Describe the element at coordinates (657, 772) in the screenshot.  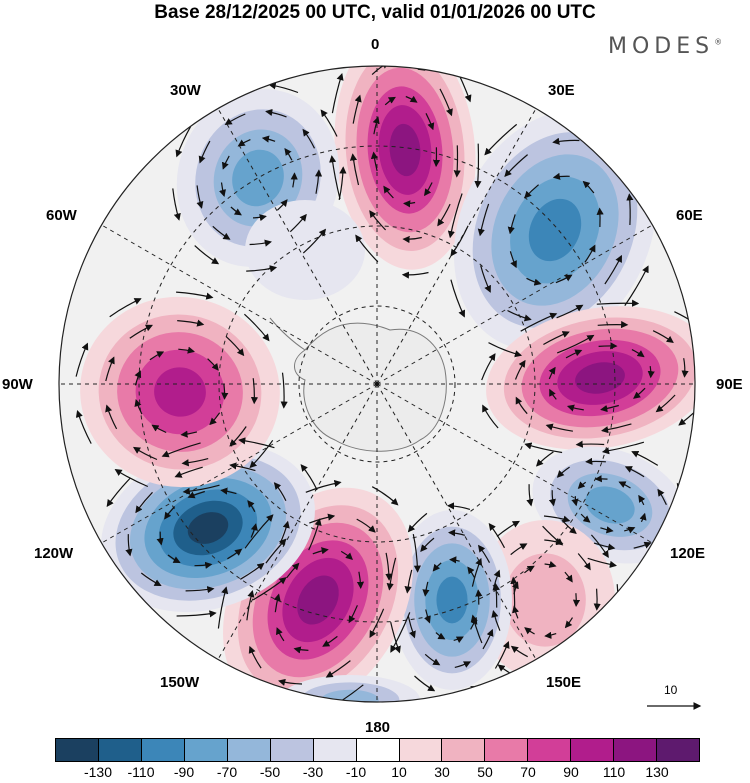
I see `legend-tick-label: 130` at that location.